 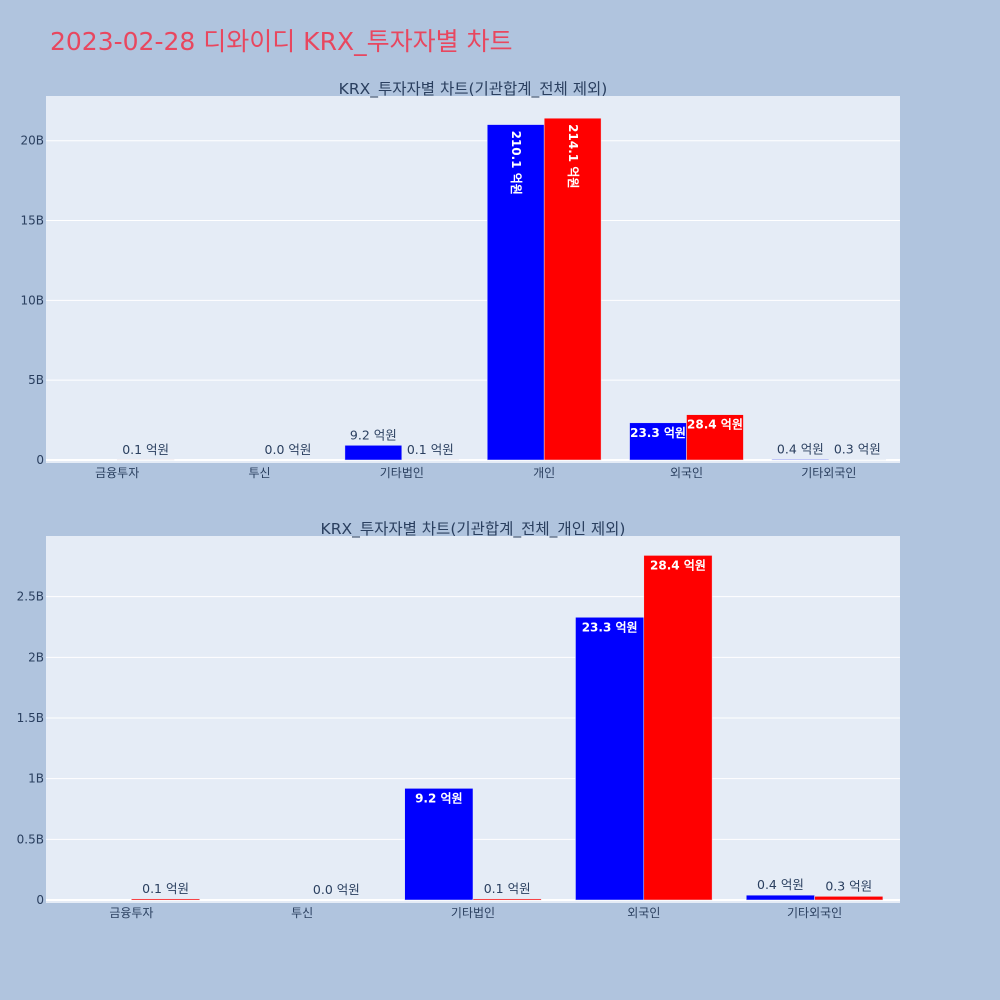 I want to click on chart-title: KRX_투자자별 차트(기관합계_전체_개인 제외), so click(x=473, y=529).